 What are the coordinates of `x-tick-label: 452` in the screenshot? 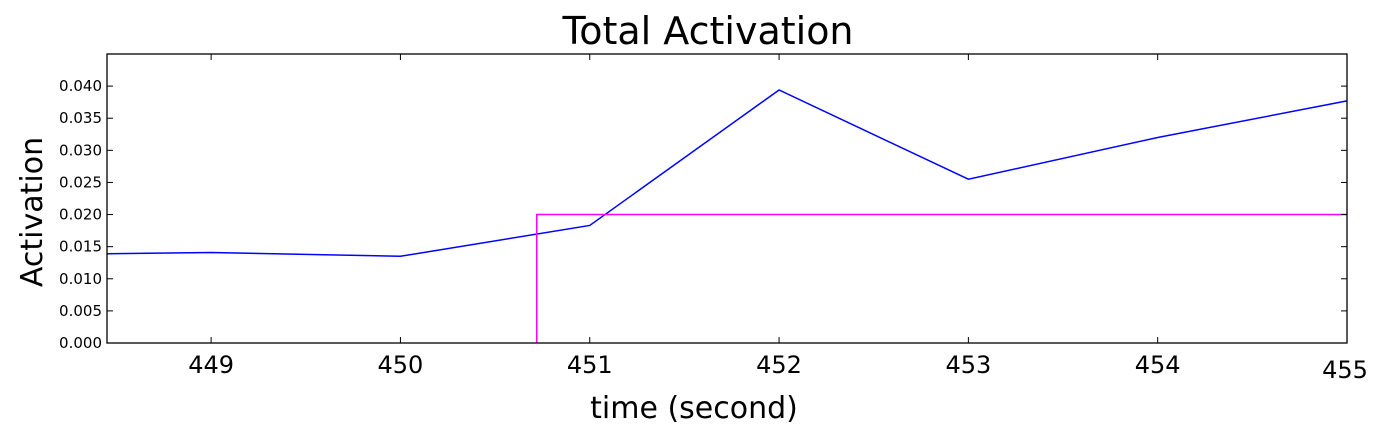 It's located at (779, 365).